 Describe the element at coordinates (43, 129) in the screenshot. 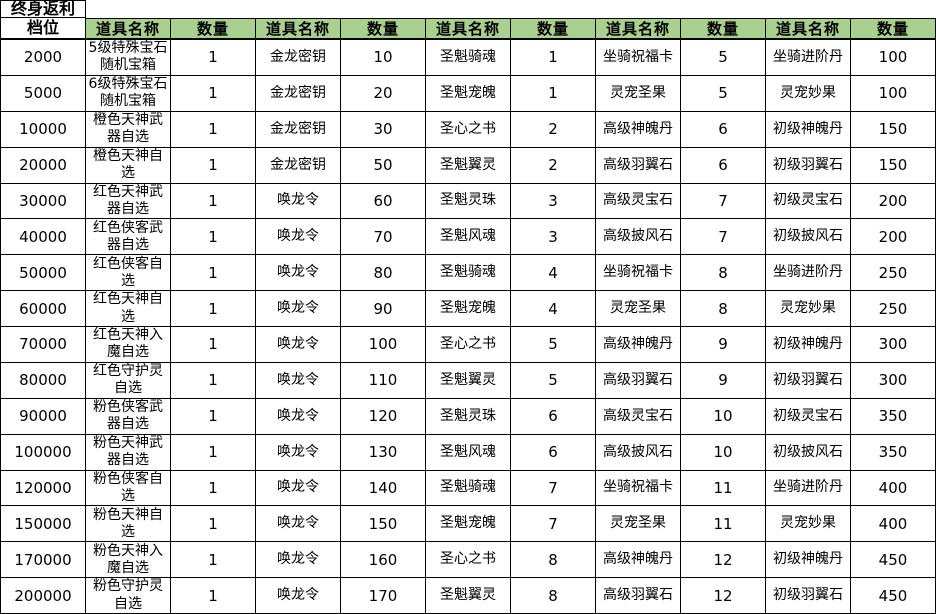

I see `tier-cell: 10000` at that location.